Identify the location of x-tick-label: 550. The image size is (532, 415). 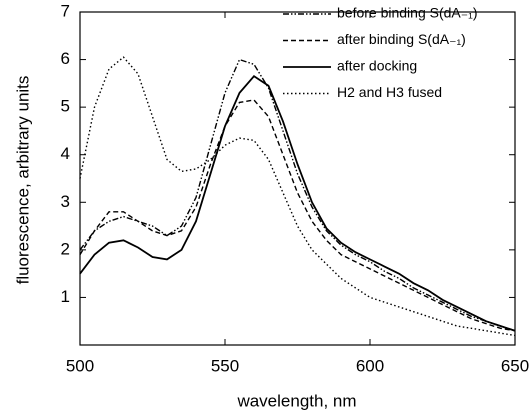
(225, 365).